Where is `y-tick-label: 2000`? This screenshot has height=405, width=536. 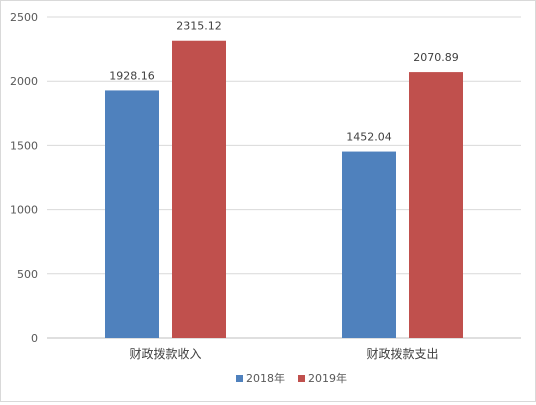 y-tick-label: 2000 is located at coordinates (24, 81).